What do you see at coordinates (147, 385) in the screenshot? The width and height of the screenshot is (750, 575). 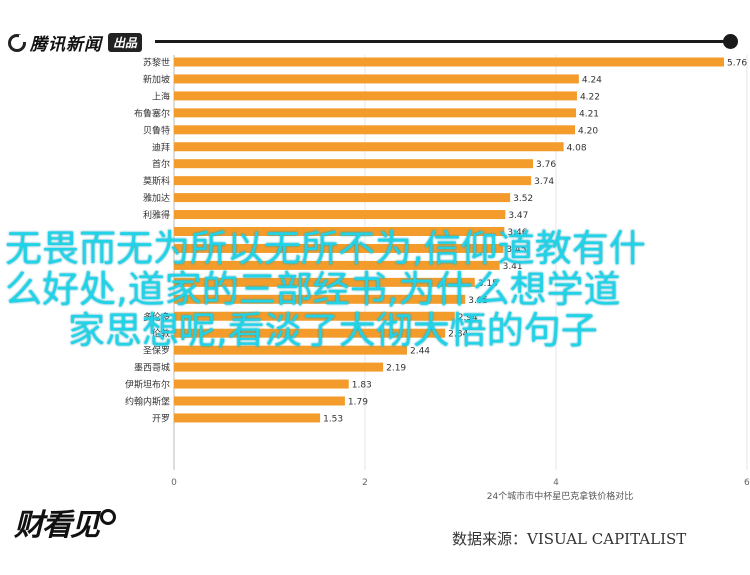 I see `category-label: 伊斯坦布尔` at bounding box center [147, 385].